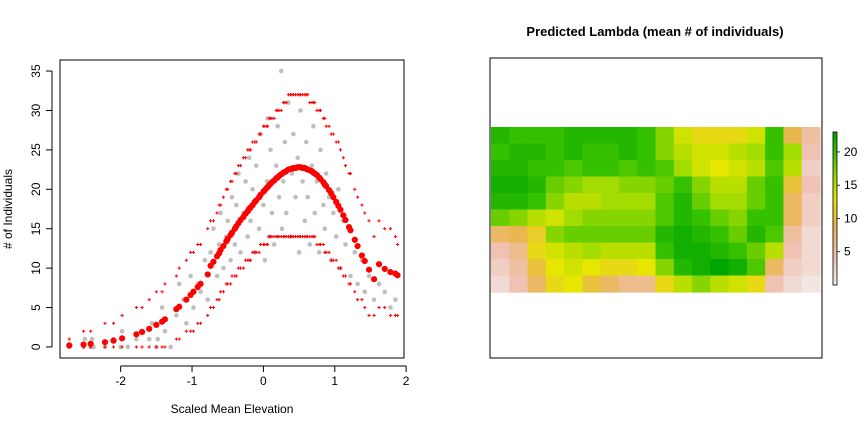  Describe the element at coordinates (654, 31) in the screenshot. I see `right-plot-title: Predicted Lambda (mean # of individuals)` at that location.